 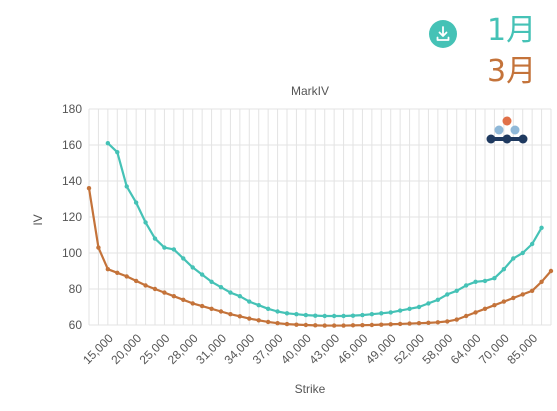 I want to click on y-tick-label: 160, so click(x=72, y=145).